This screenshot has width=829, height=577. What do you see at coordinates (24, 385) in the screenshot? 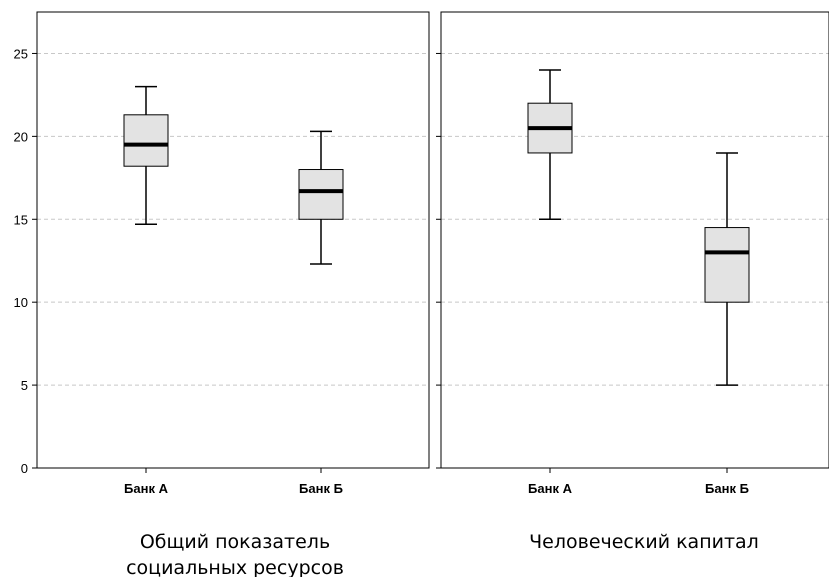
I see `y-tick-label: 5` at bounding box center [24, 385].